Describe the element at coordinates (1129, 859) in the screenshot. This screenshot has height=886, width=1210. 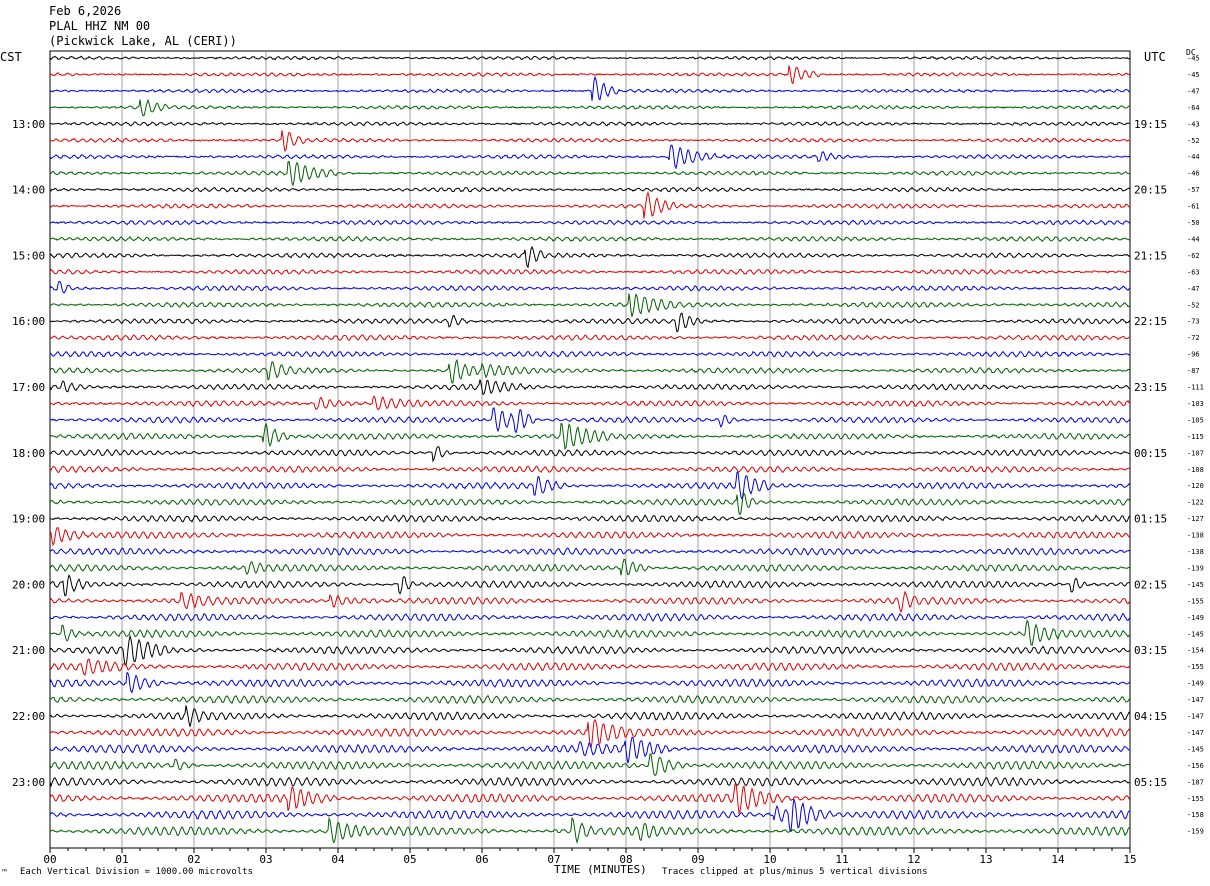
I see `x-tick-label: 15` at that location.